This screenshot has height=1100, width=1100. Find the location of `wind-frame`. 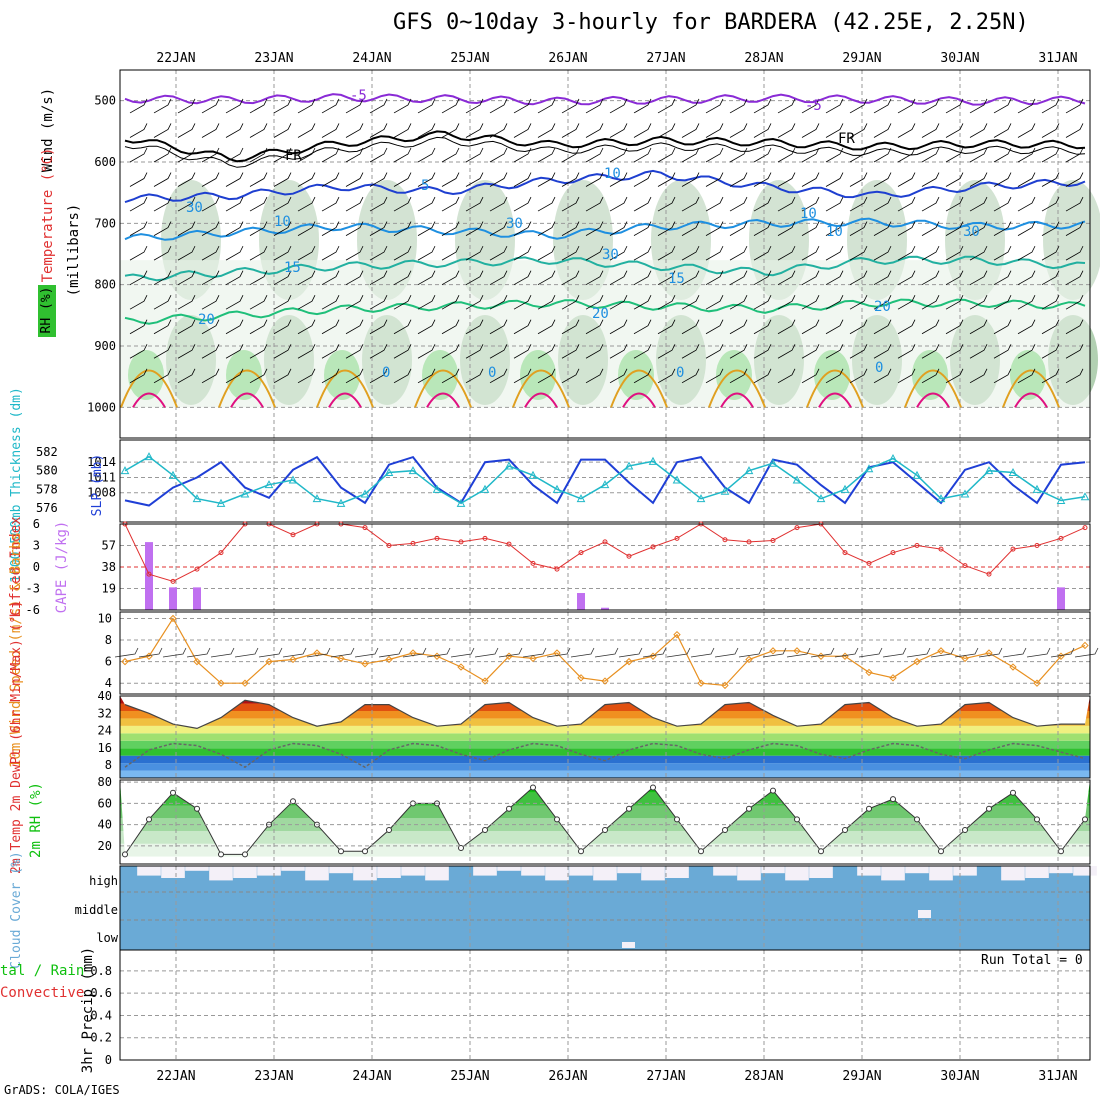

wind-frame is located at coordinates (605, 653).